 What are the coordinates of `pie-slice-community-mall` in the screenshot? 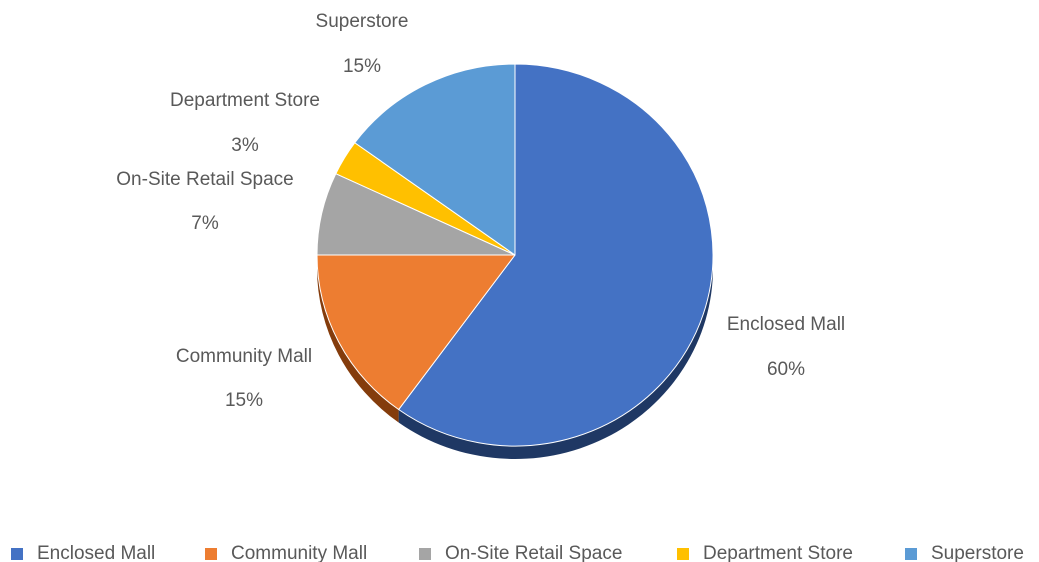 It's located at (416, 332).